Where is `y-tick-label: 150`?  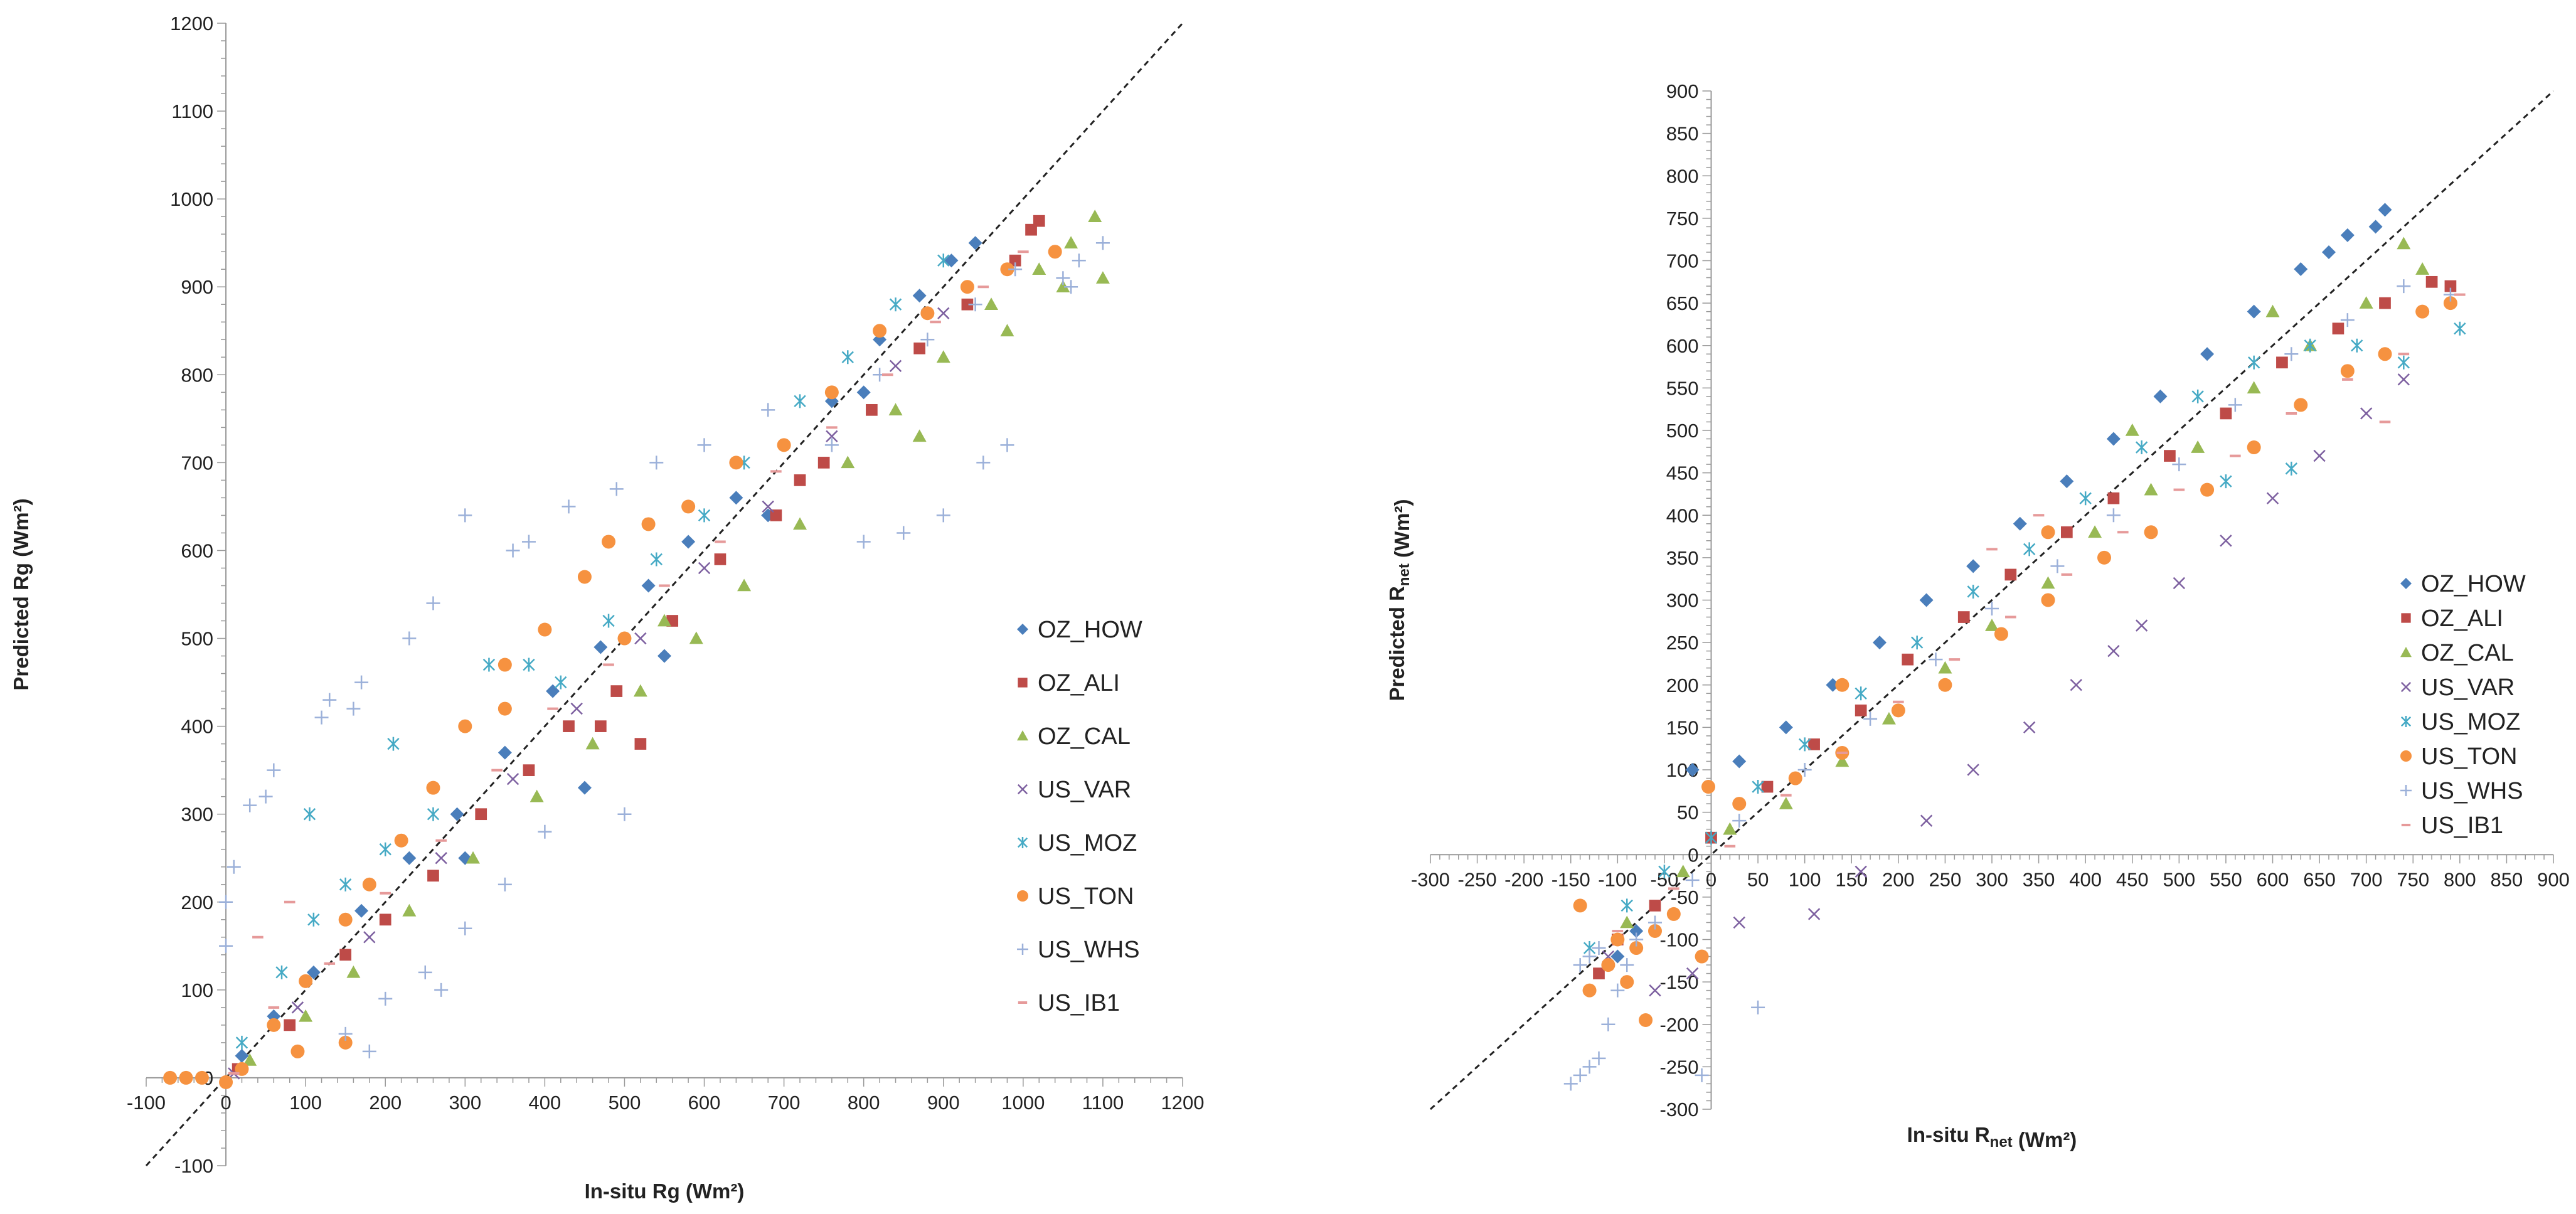 y-tick-label: 150 is located at coordinates (1683, 727).